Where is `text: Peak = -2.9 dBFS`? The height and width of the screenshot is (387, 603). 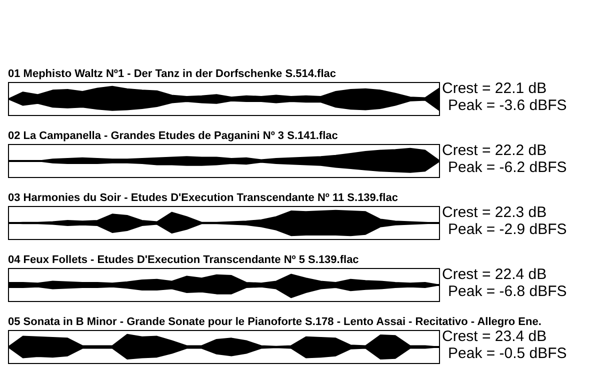
text: Peak = -2.9 dBFS is located at coordinates (507, 229).